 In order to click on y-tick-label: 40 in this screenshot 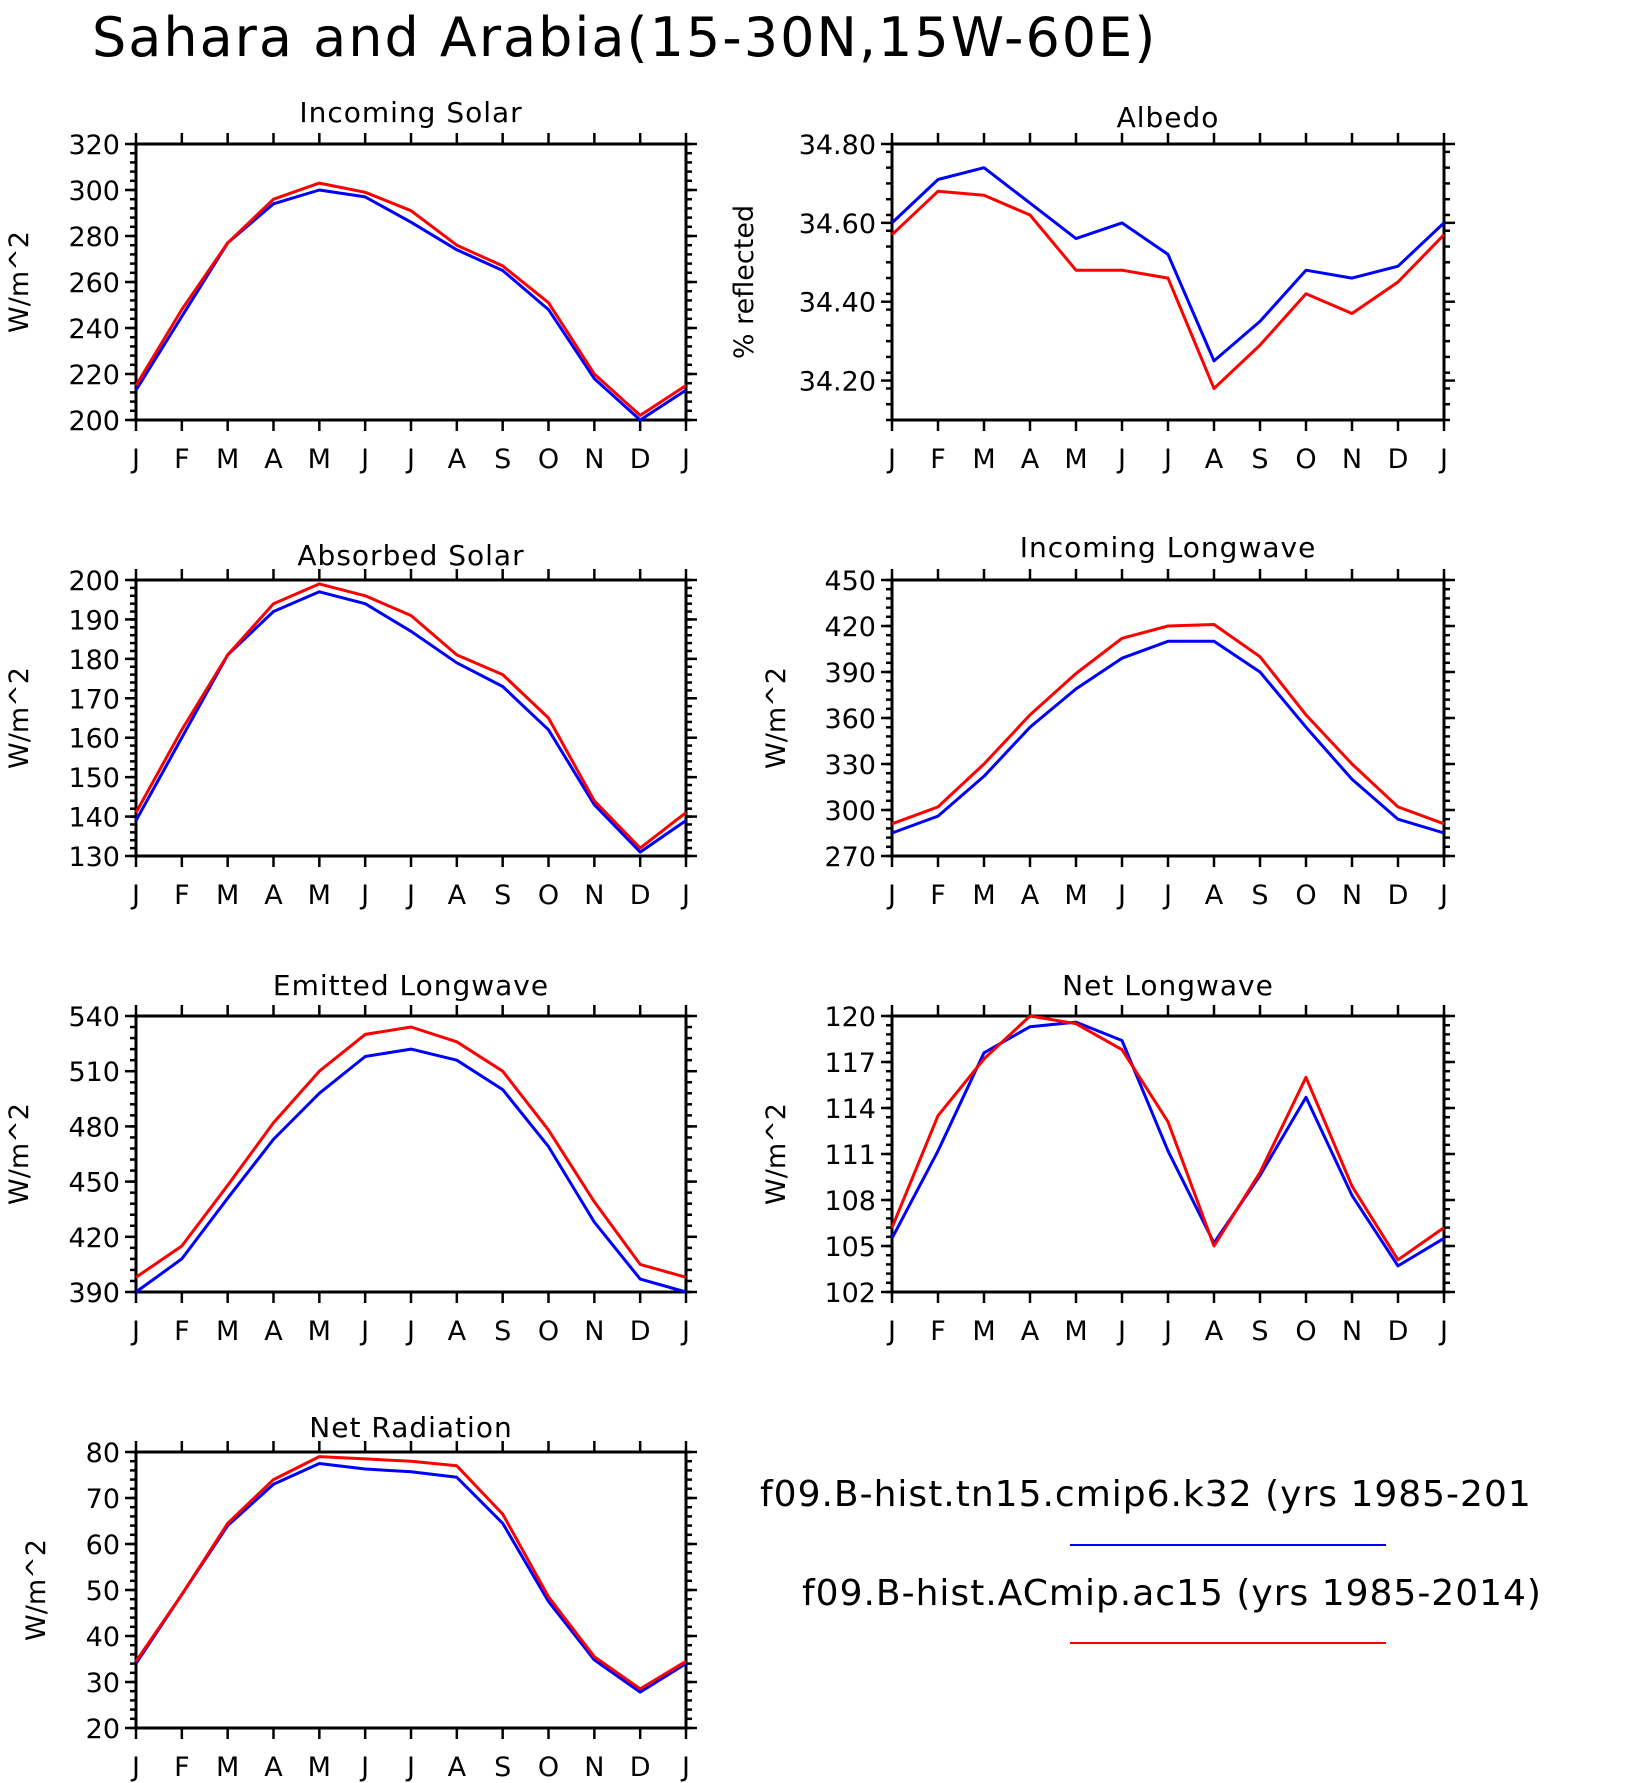, I will do `click(103, 1637)`.